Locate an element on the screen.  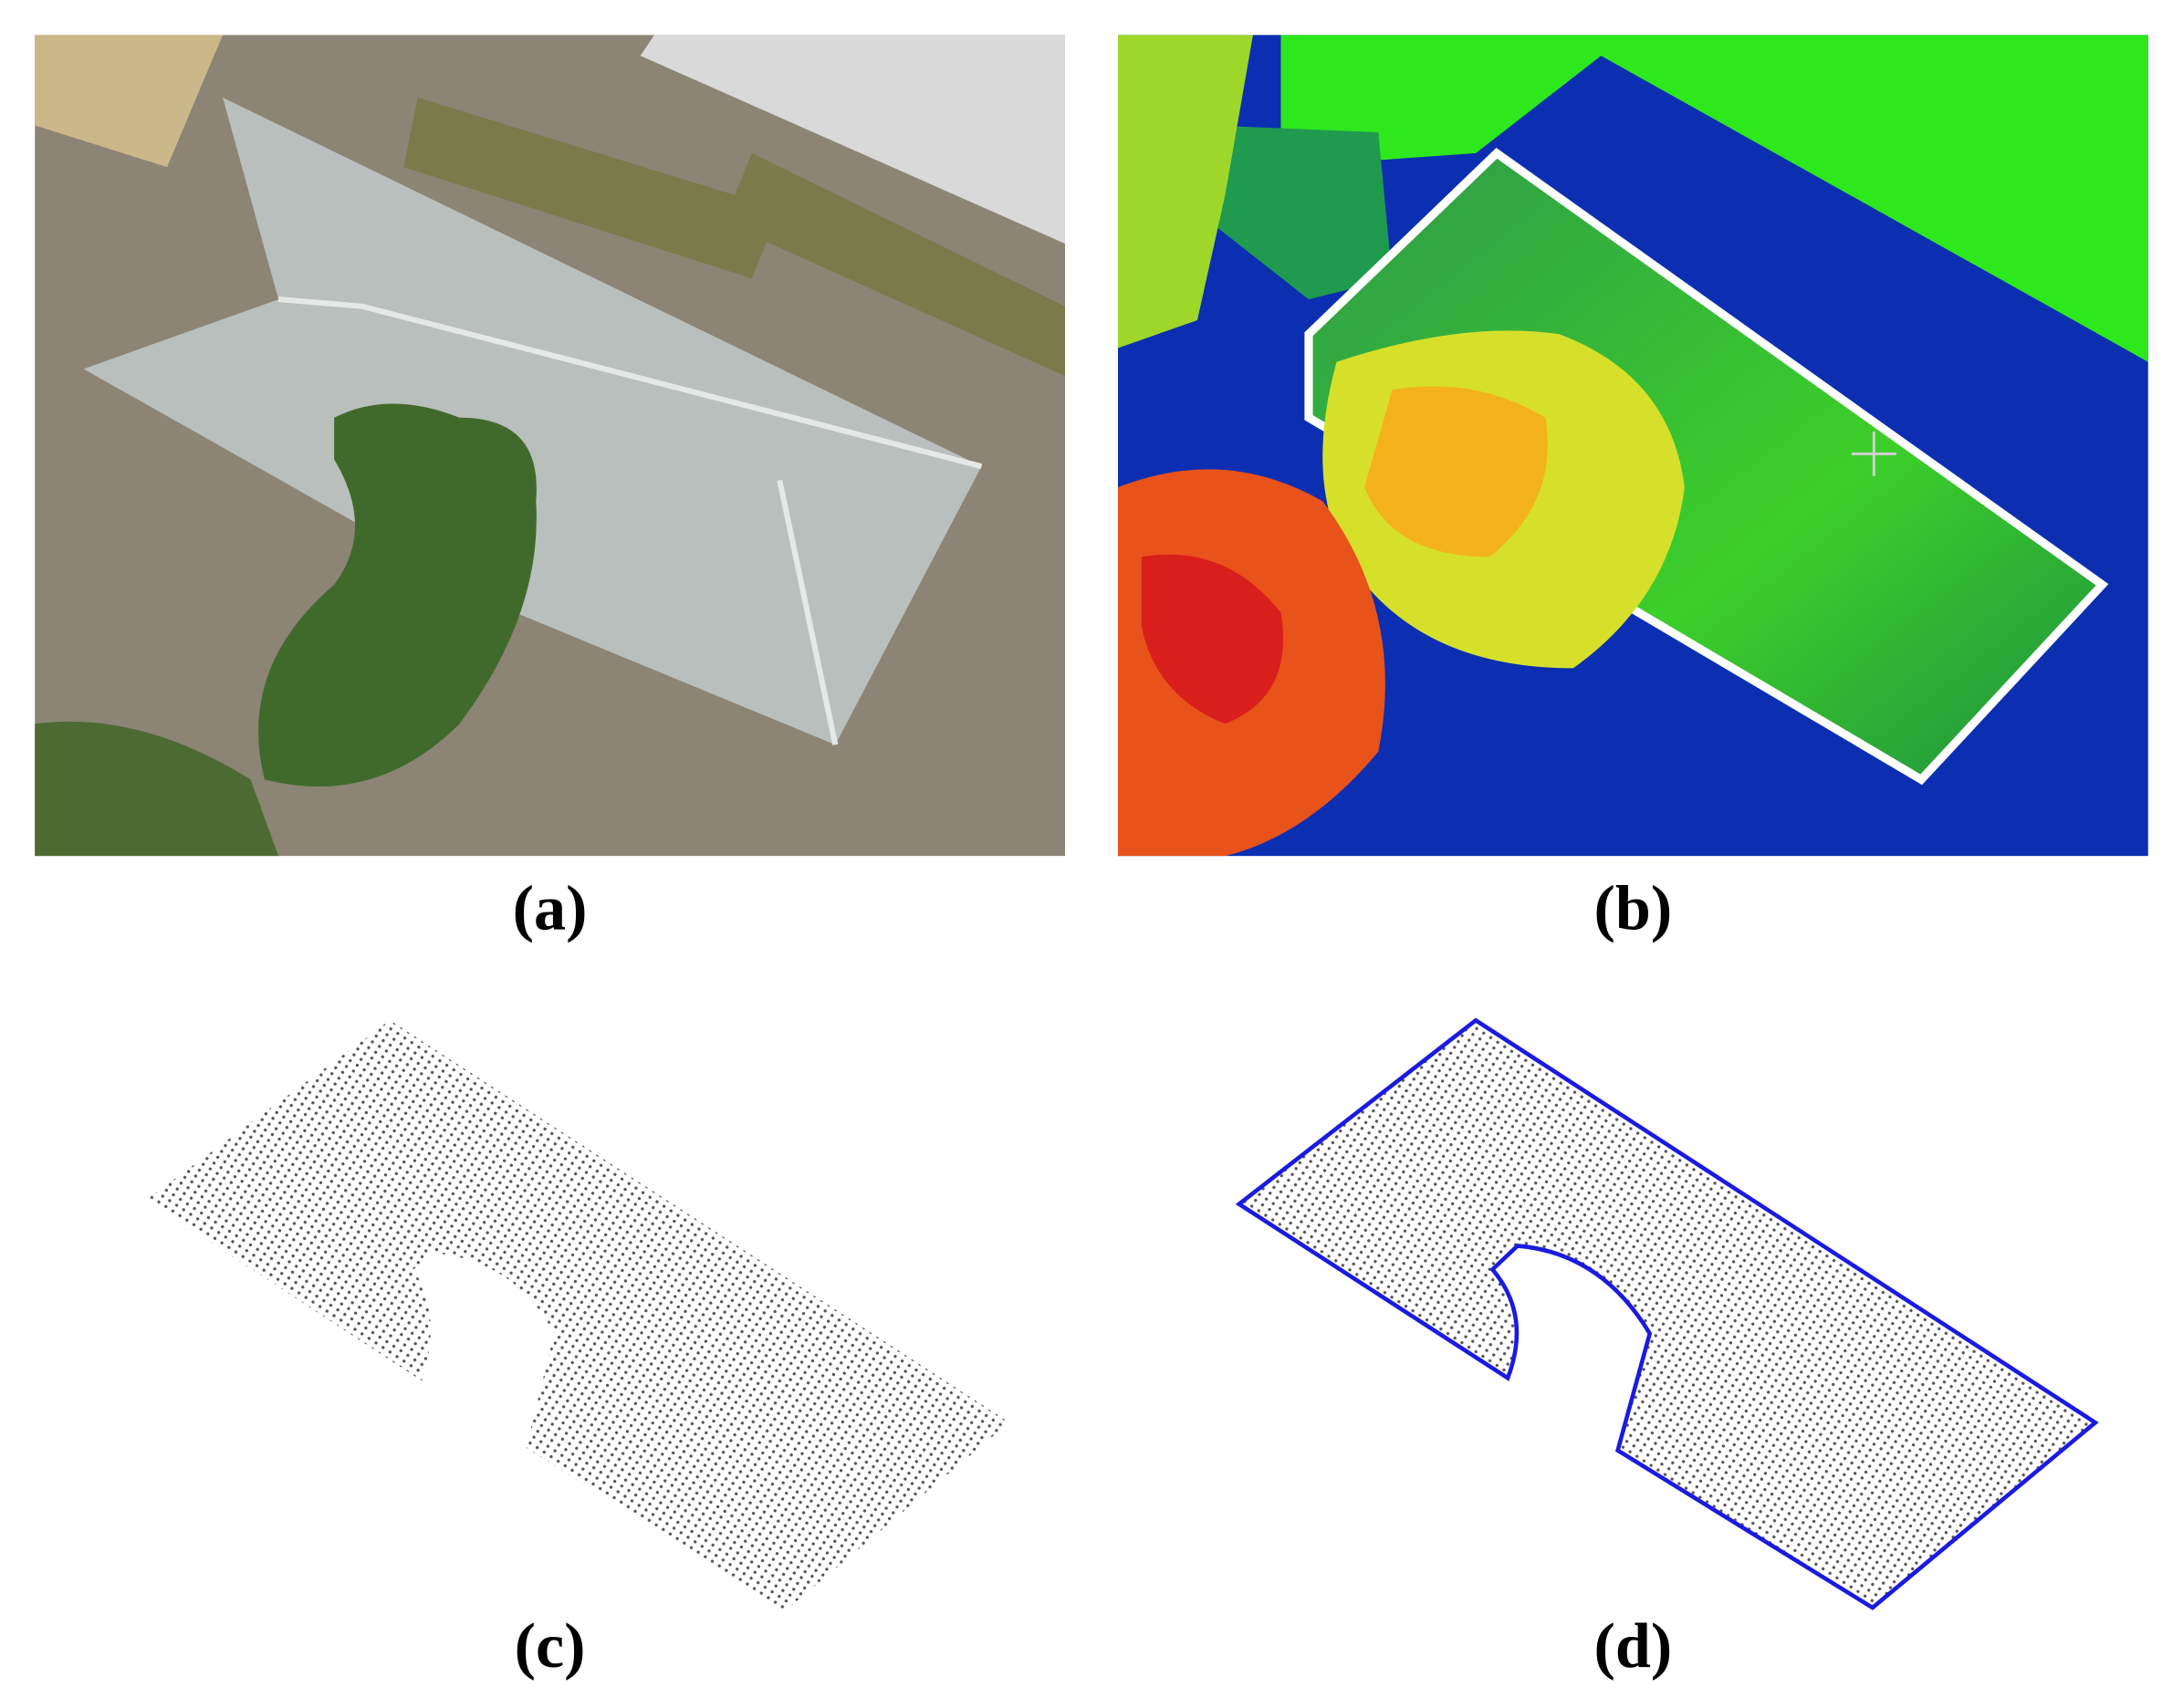
panel-label: (d) is located at coordinates (1633, 1646).